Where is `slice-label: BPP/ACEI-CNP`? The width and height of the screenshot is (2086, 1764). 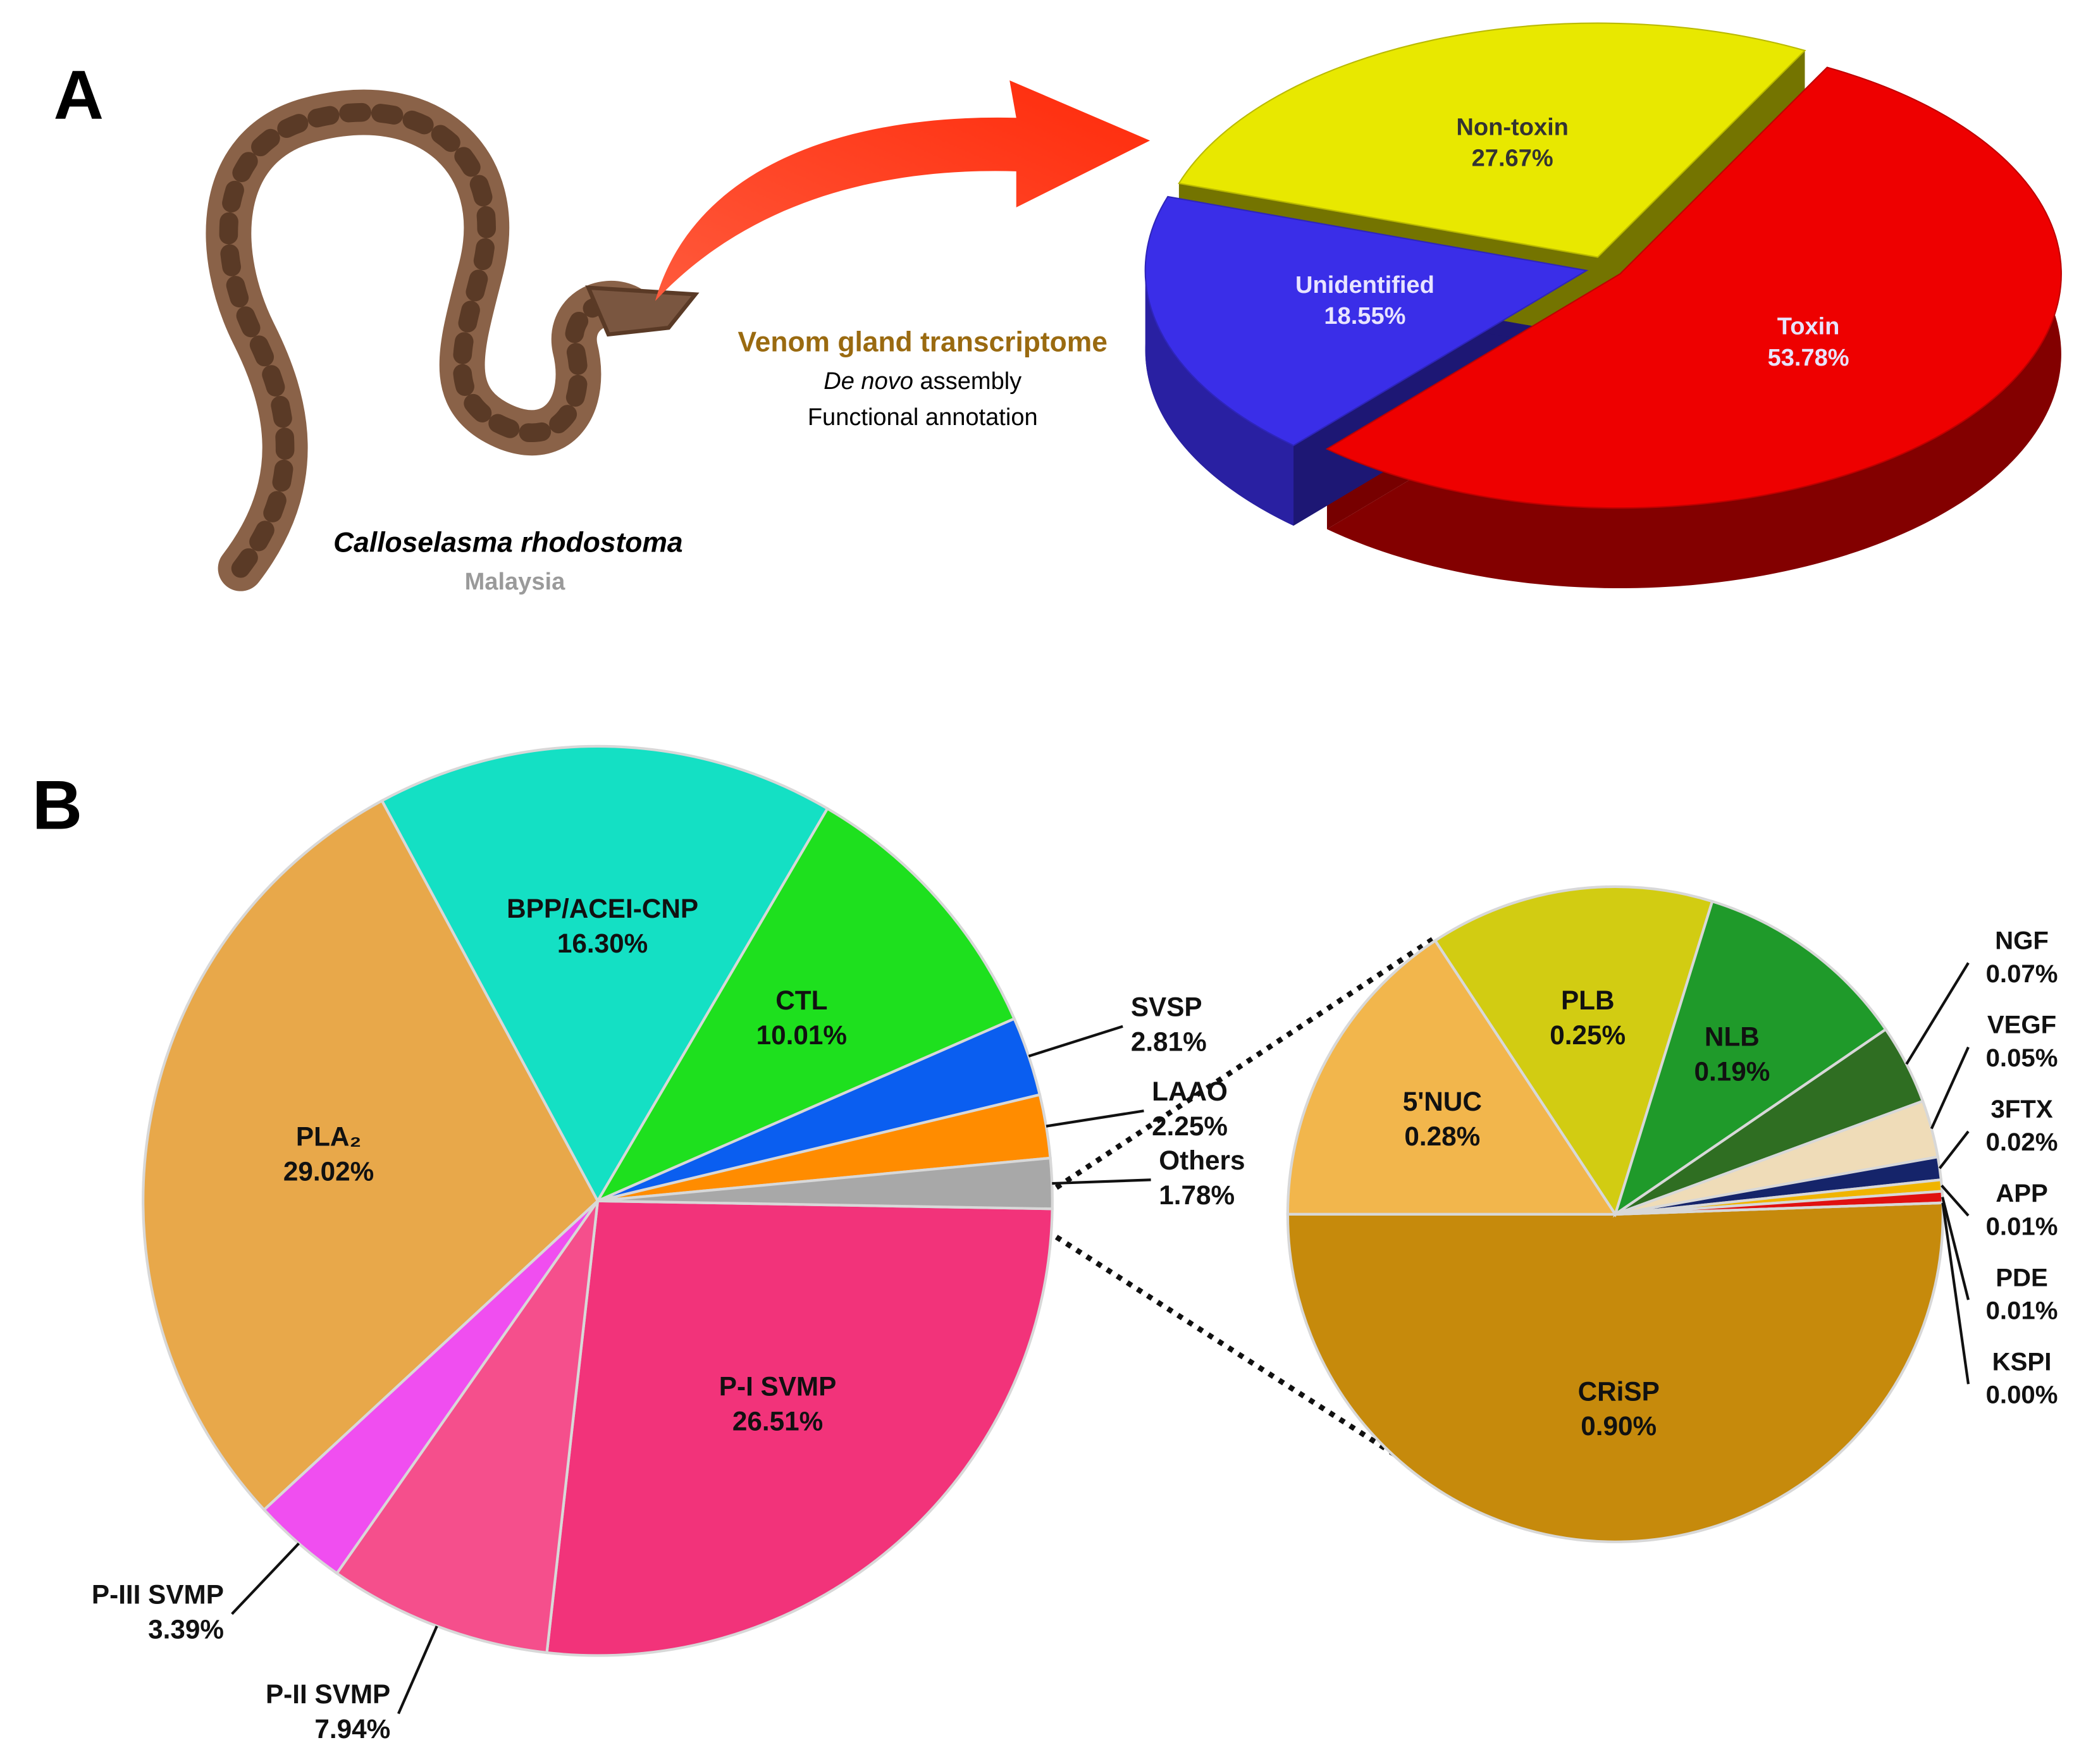
slice-label: BPP/ACEI-CNP is located at coordinates (602, 909).